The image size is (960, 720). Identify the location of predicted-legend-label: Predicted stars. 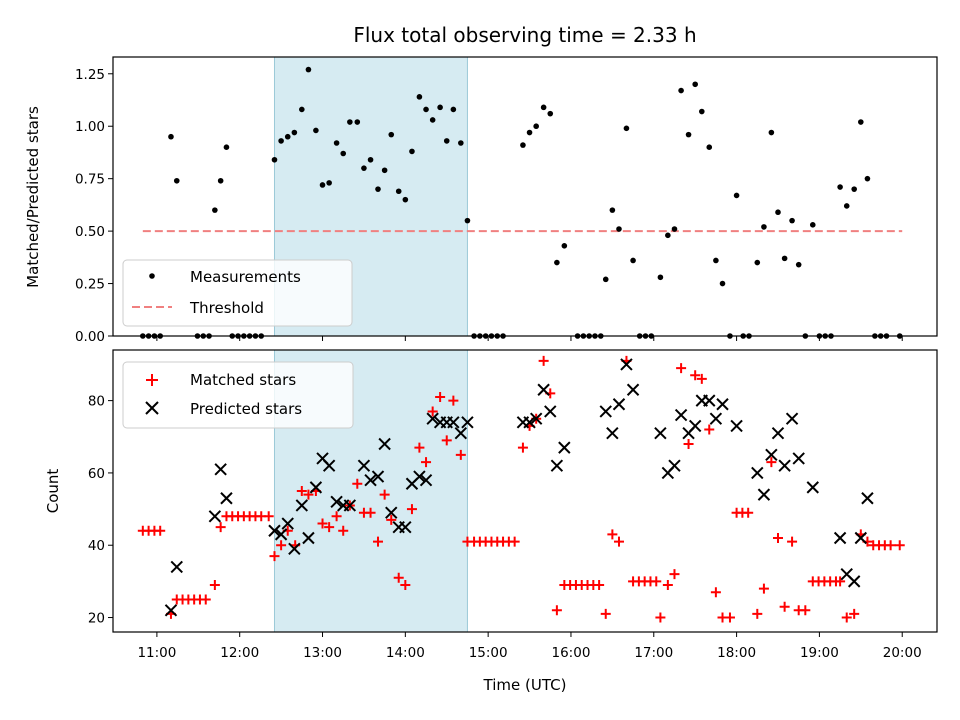
(246, 409).